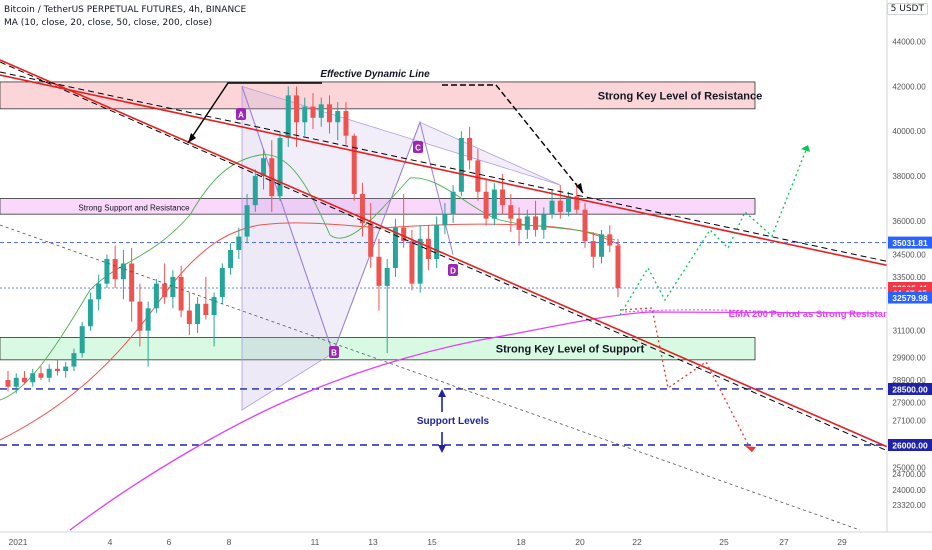 This screenshot has height=550, width=932. Describe the element at coordinates (909, 1) in the screenshot. I see `price-tick-label: 46000.00` at that location.